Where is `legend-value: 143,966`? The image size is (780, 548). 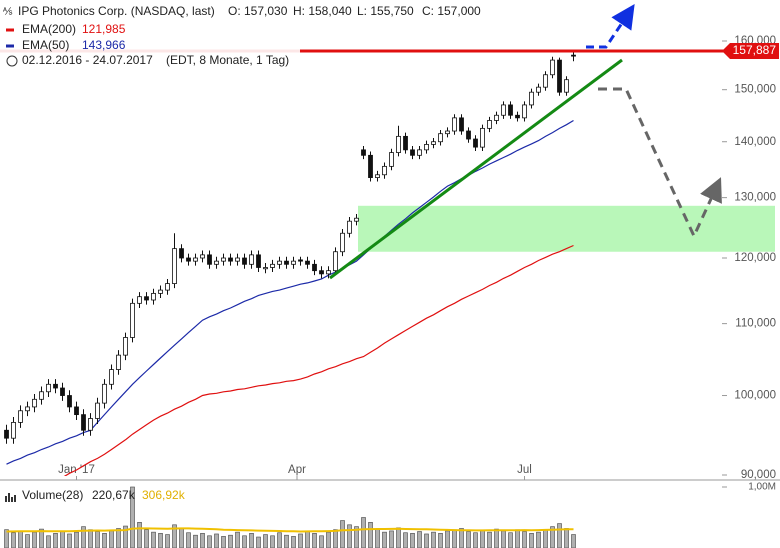 legend-value: 143,966 is located at coordinates (104, 45).